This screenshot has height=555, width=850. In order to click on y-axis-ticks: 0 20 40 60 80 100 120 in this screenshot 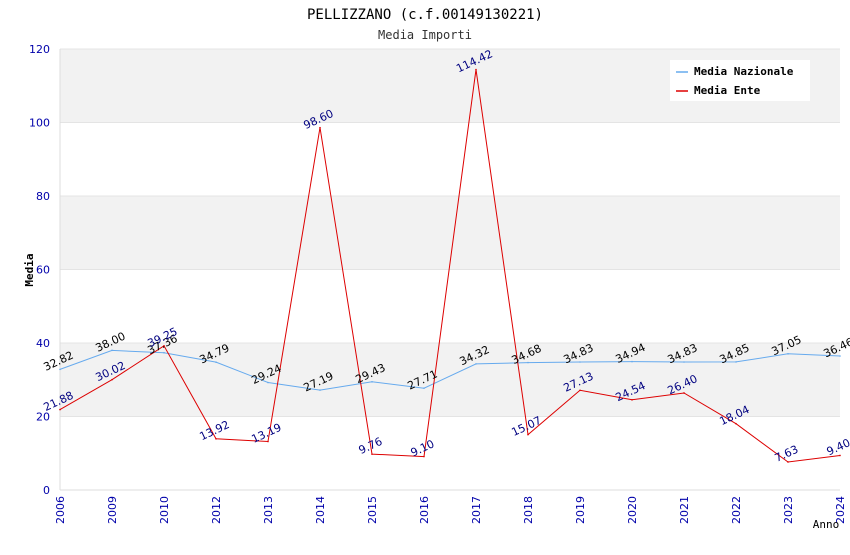, I will do `click(39, 270)`.